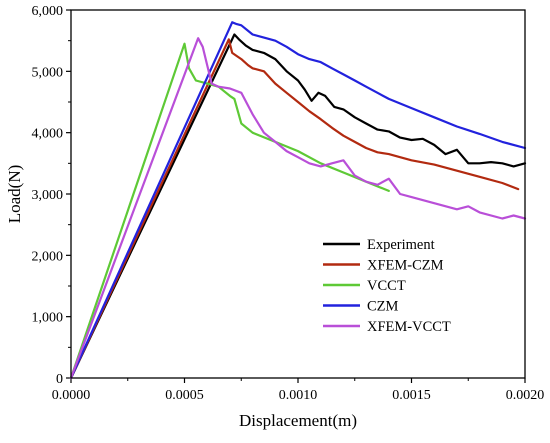  I want to click on y-tick-label: 3,000, so click(48, 195).